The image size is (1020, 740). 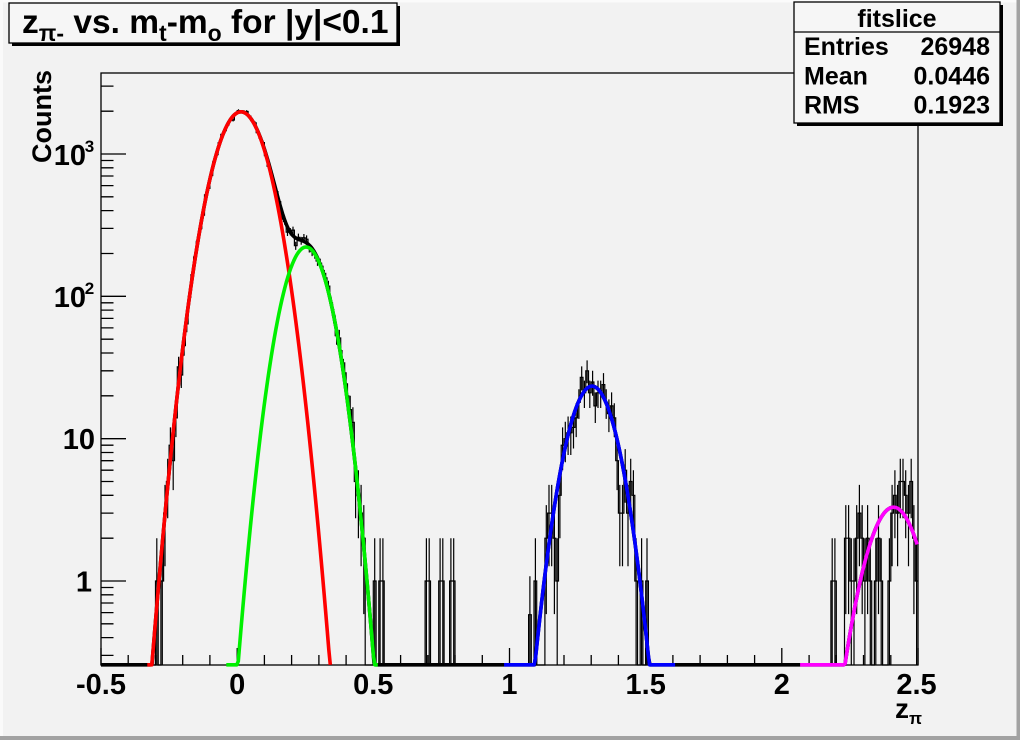 What do you see at coordinates (952, 106) in the screenshot?
I see `svg-text: 0.1923` at bounding box center [952, 106].